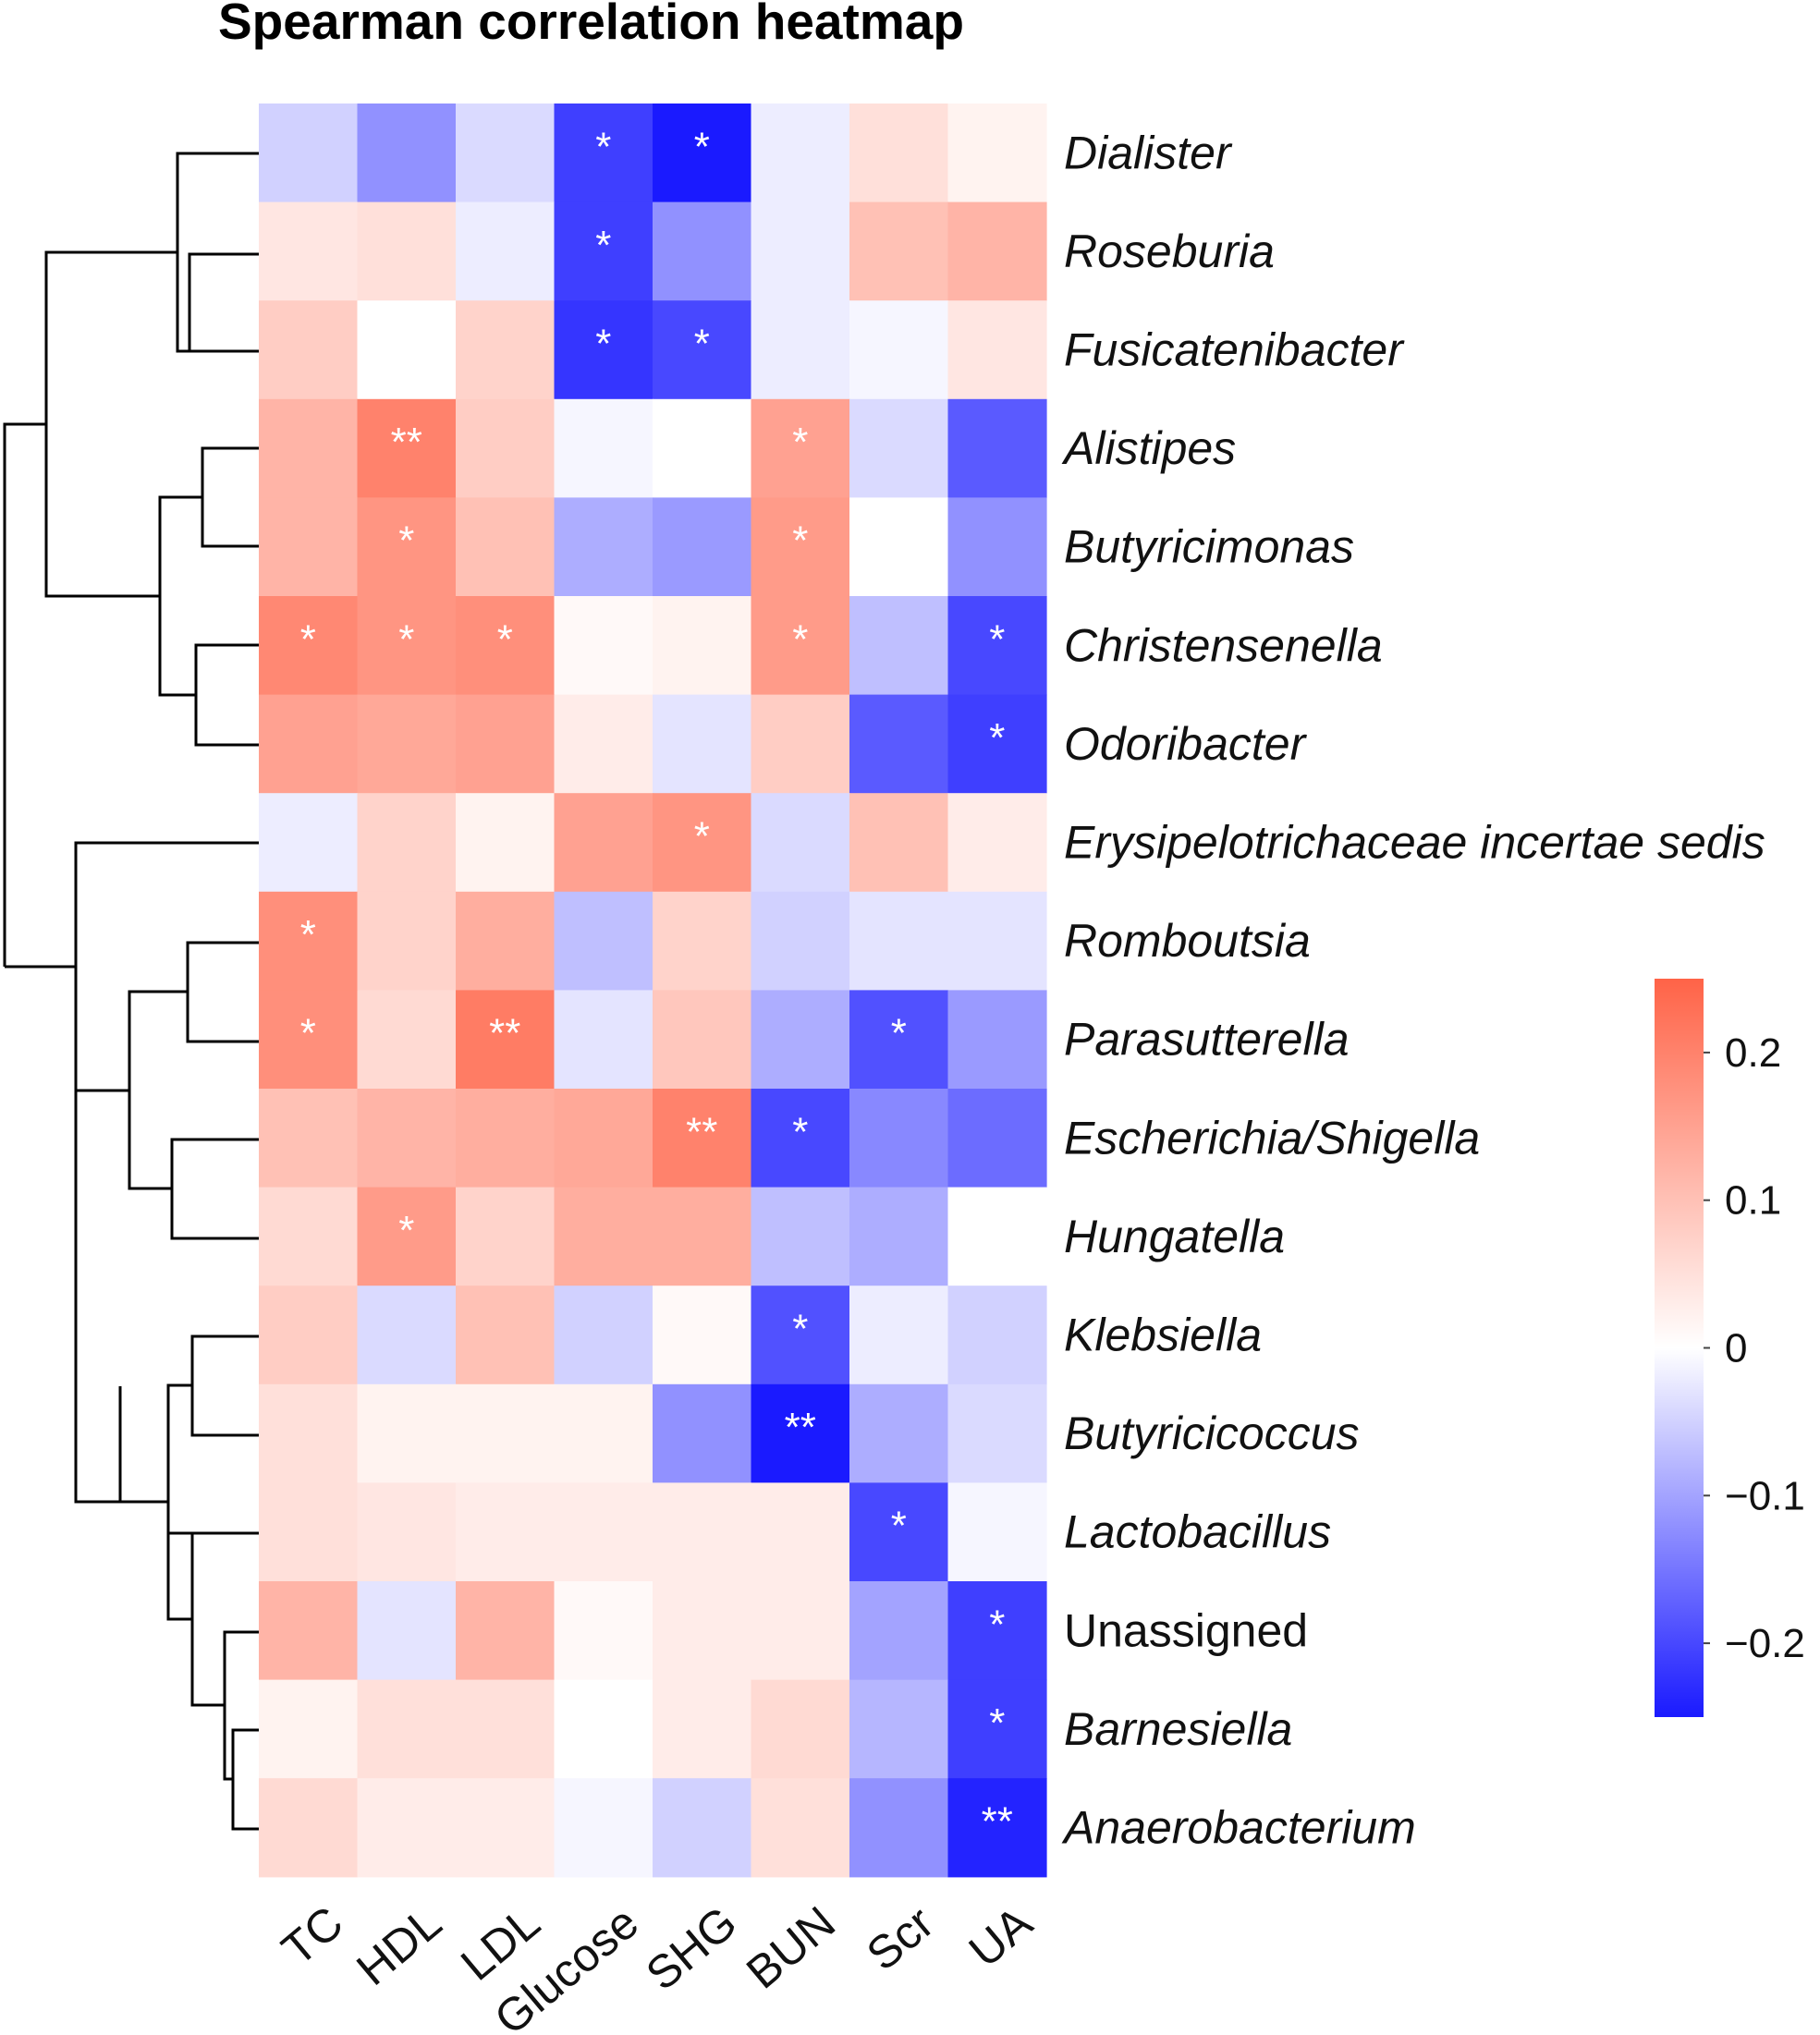 The height and width of the screenshot is (2035, 1820). I want to click on row-label: Barnesiella, so click(1178, 1729).